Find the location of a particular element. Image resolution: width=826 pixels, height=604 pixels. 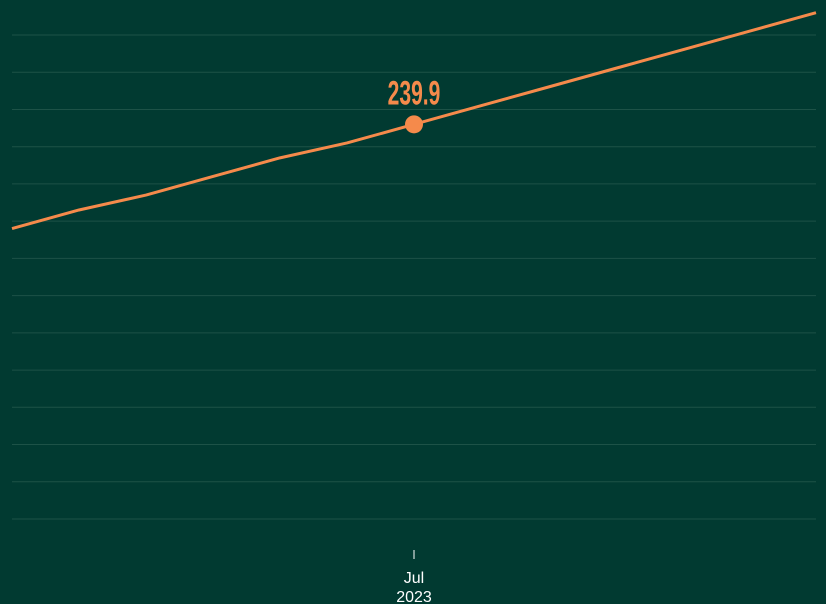

highlight-point is located at coordinates (414, 124).